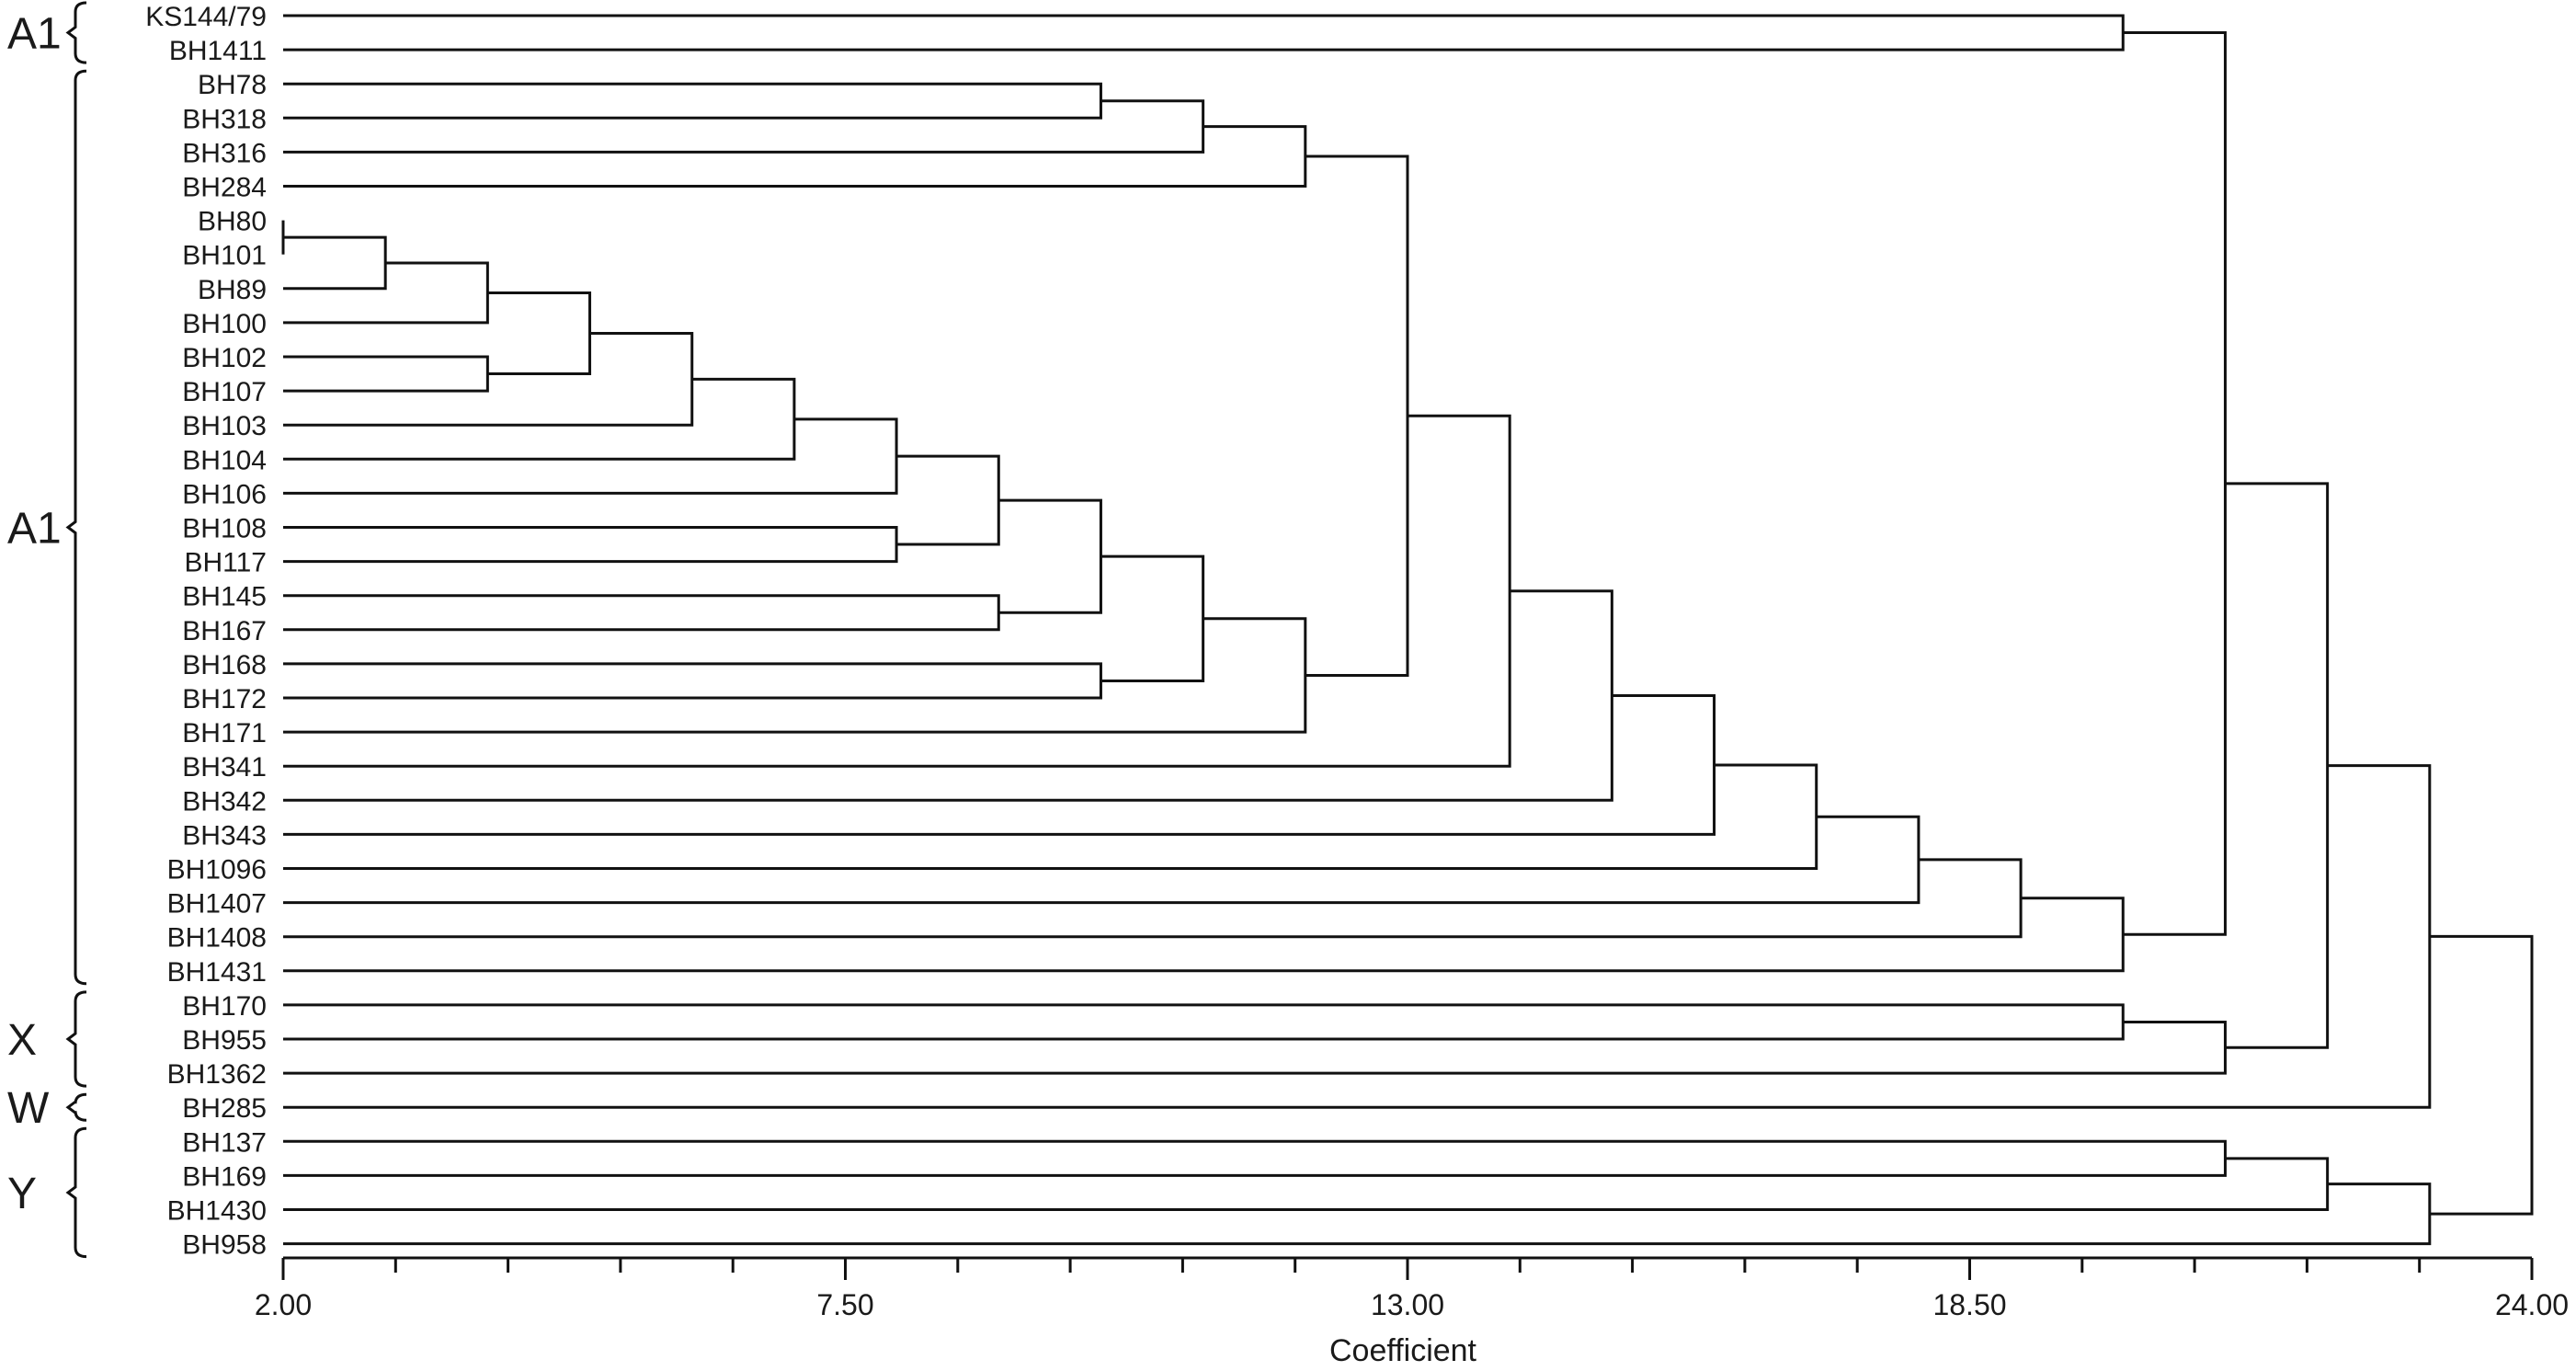 This screenshot has height=1371, width=2576. I want to click on merge-m6, so click(335, 263).